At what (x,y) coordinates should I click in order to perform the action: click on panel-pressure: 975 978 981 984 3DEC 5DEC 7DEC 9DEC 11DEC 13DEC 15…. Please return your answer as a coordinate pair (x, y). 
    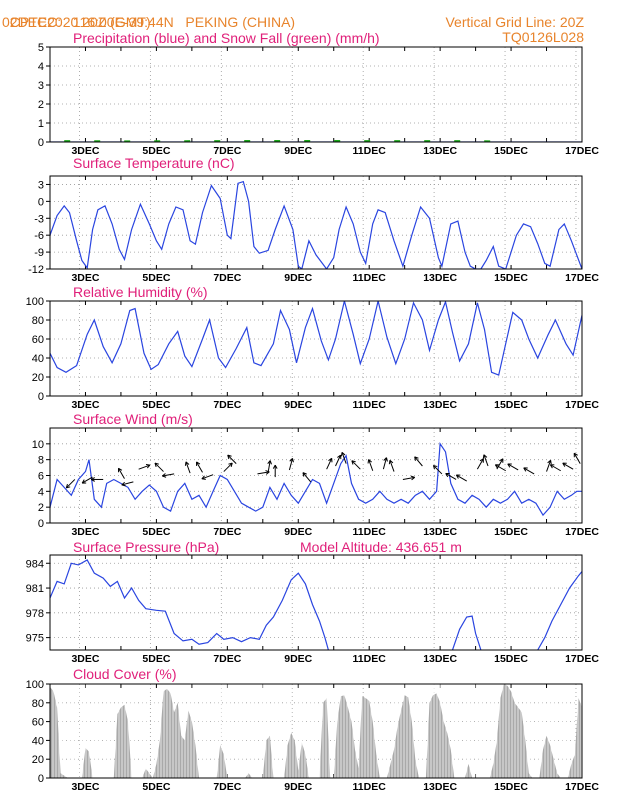
    Looking at the image, I should click on (313, 602).